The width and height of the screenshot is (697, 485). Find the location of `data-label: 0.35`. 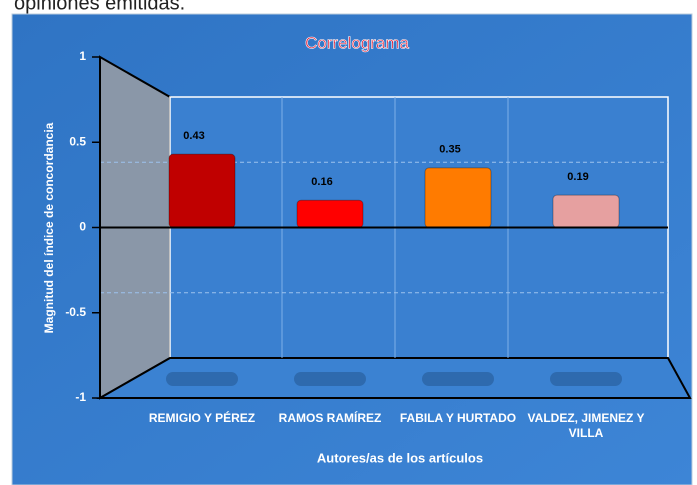

data-label: 0.35 is located at coordinates (449, 150).